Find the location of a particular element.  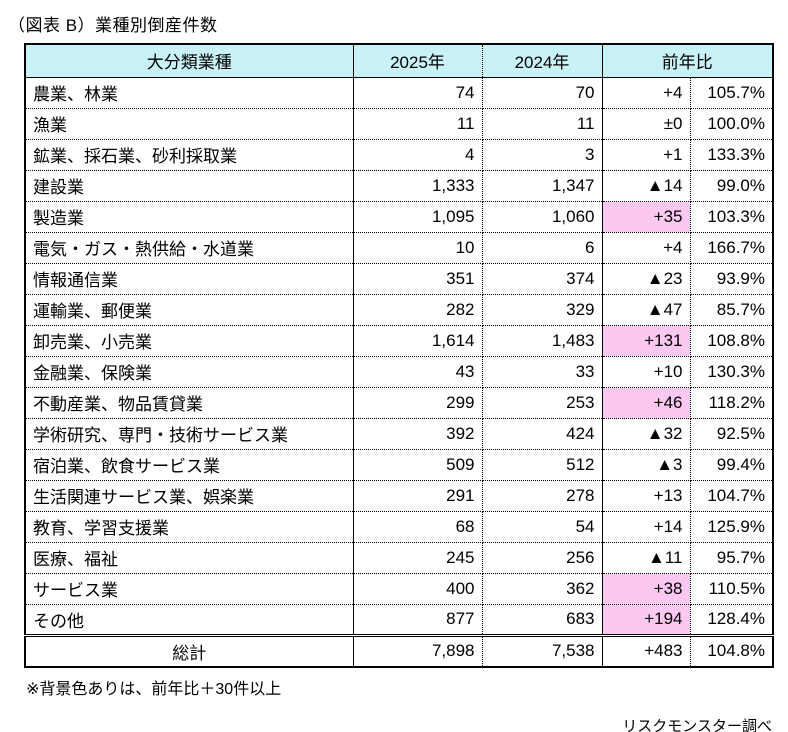

pct-cell: 92.5% is located at coordinates (731, 434).